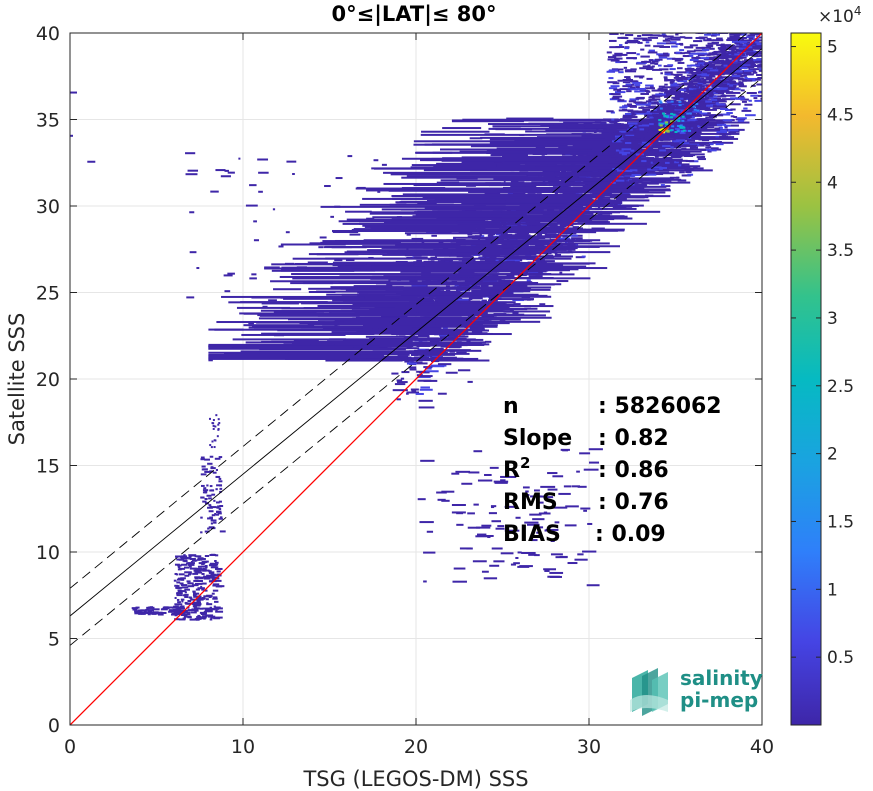  I want to click on colorbar-tick-label: 0.5, so click(840, 658).